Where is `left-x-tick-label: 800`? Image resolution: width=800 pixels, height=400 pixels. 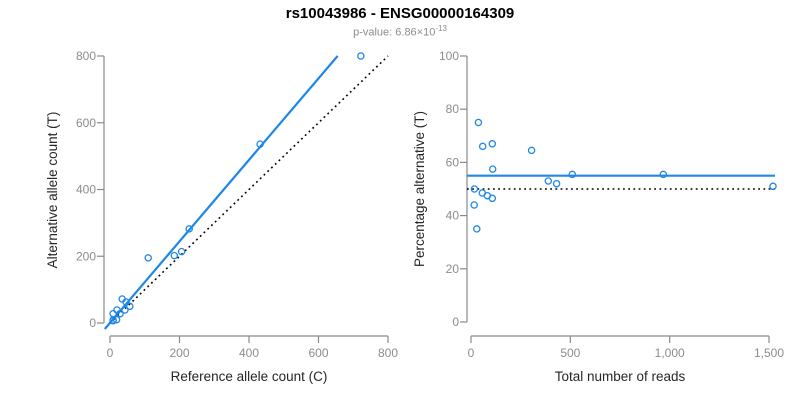 left-x-tick-label: 800 is located at coordinates (388, 353).